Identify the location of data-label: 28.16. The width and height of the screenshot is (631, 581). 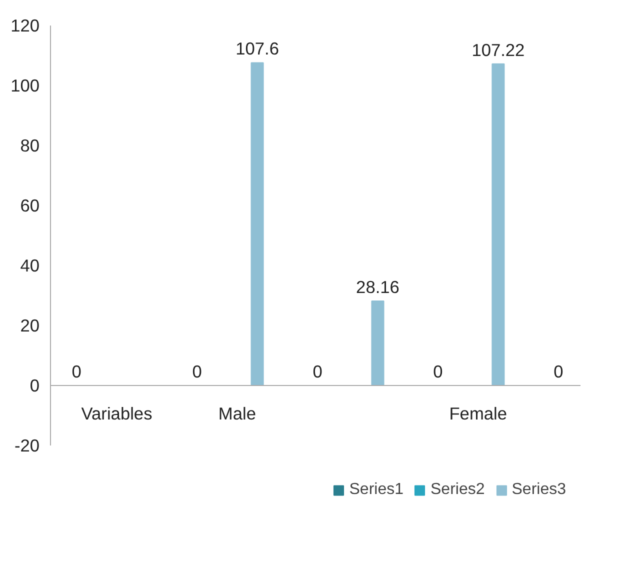
(378, 287).